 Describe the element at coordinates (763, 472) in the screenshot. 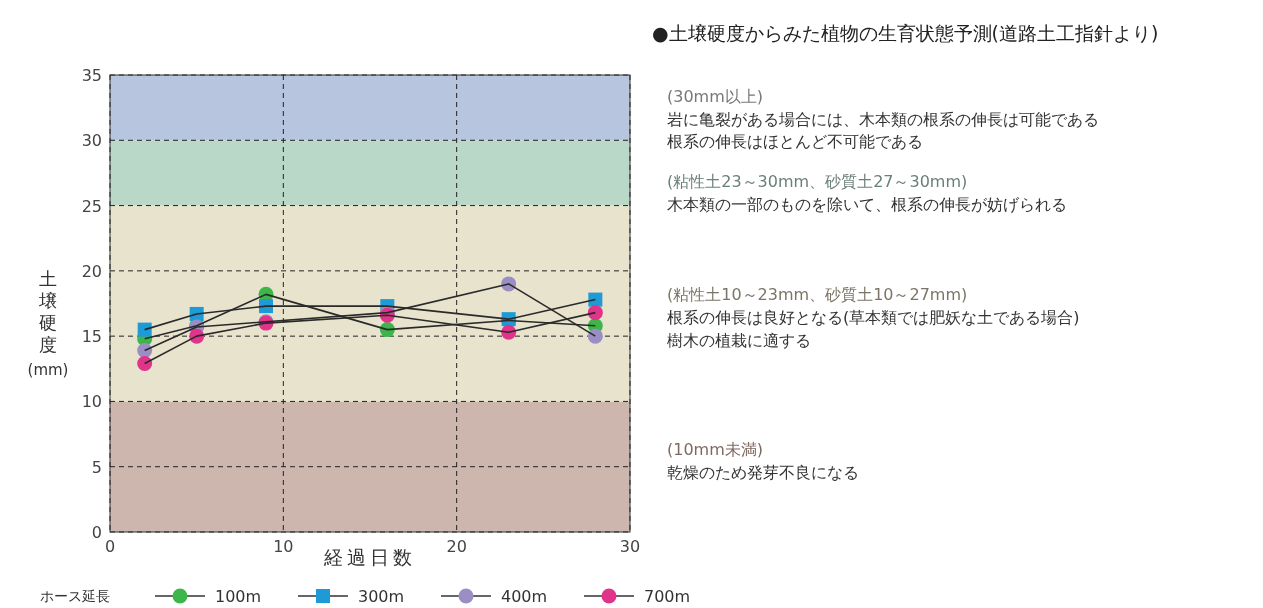

I see `text: 乾燥のため発芽不良になる` at that location.